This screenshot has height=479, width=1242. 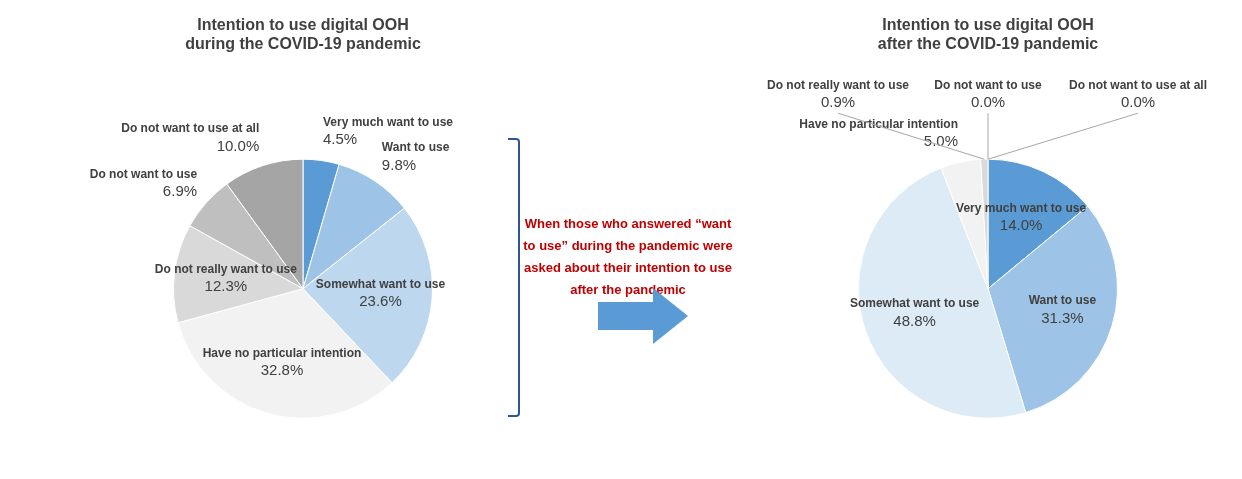 I want to click on slice-label: Do not want to use at all, so click(x=190, y=128).